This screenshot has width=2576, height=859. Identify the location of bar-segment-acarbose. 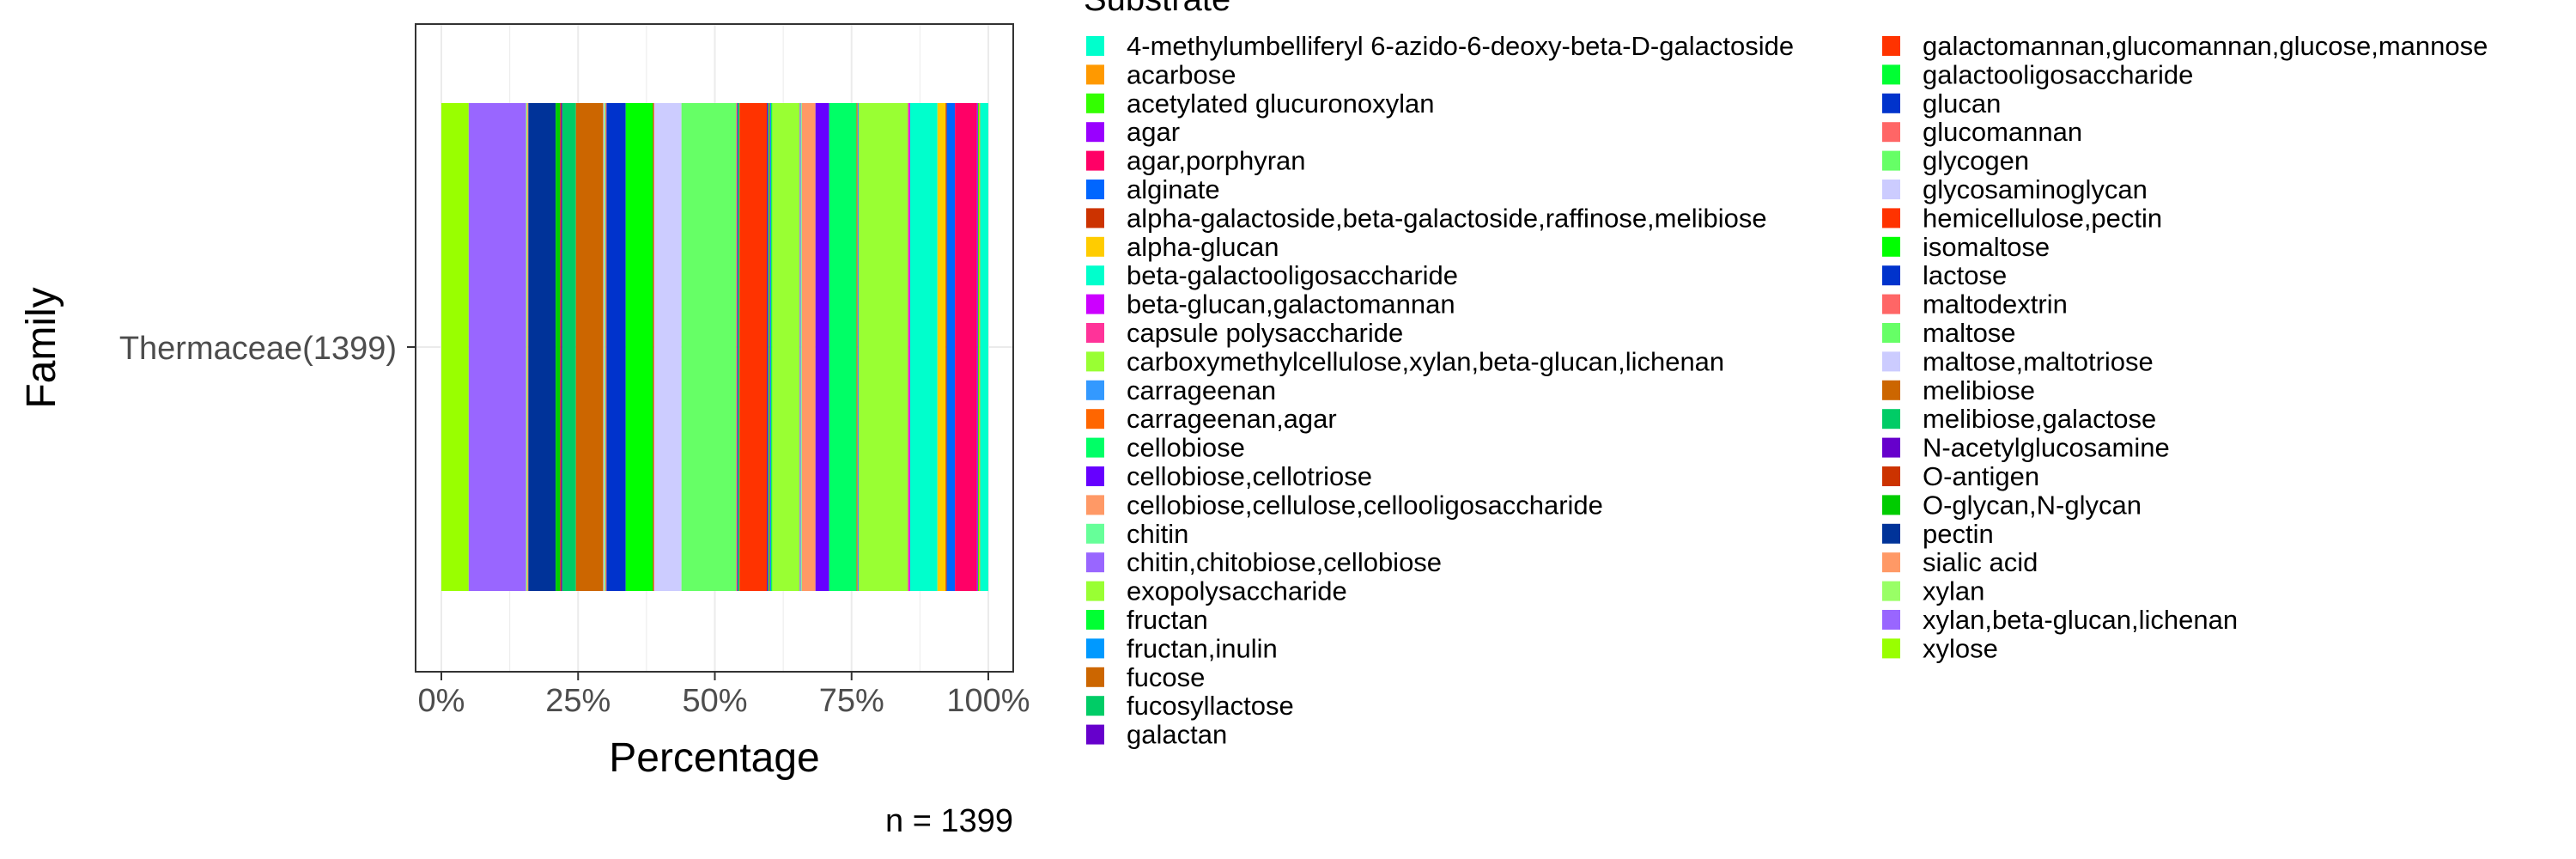
(980, 347).